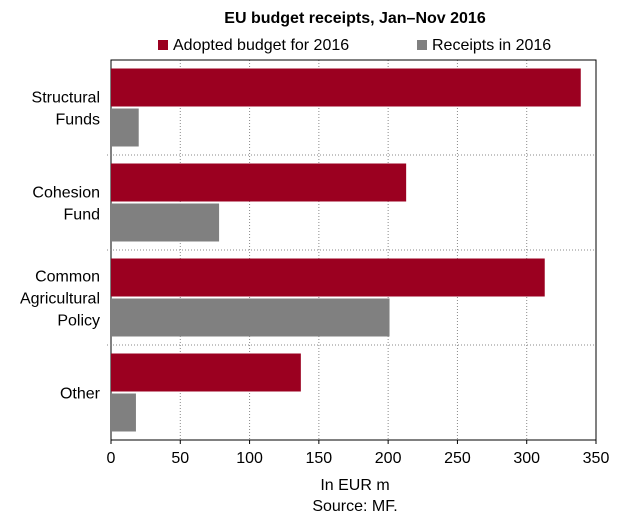  What do you see at coordinates (78, 120) in the screenshot?
I see `category-label: Funds` at bounding box center [78, 120].